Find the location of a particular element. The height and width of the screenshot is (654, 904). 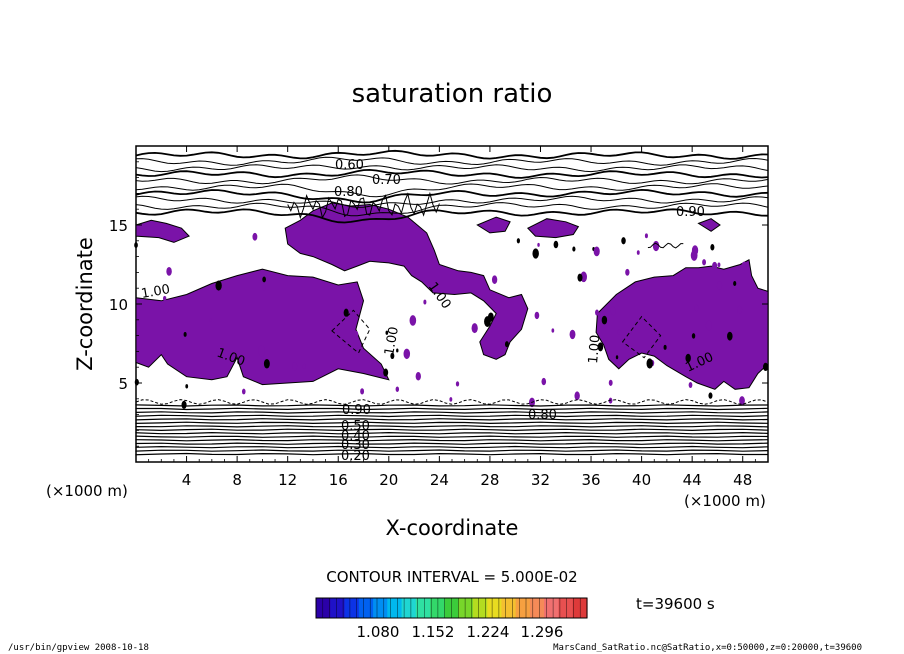

x-tick-label: 4 is located at coordinates (187, 480).